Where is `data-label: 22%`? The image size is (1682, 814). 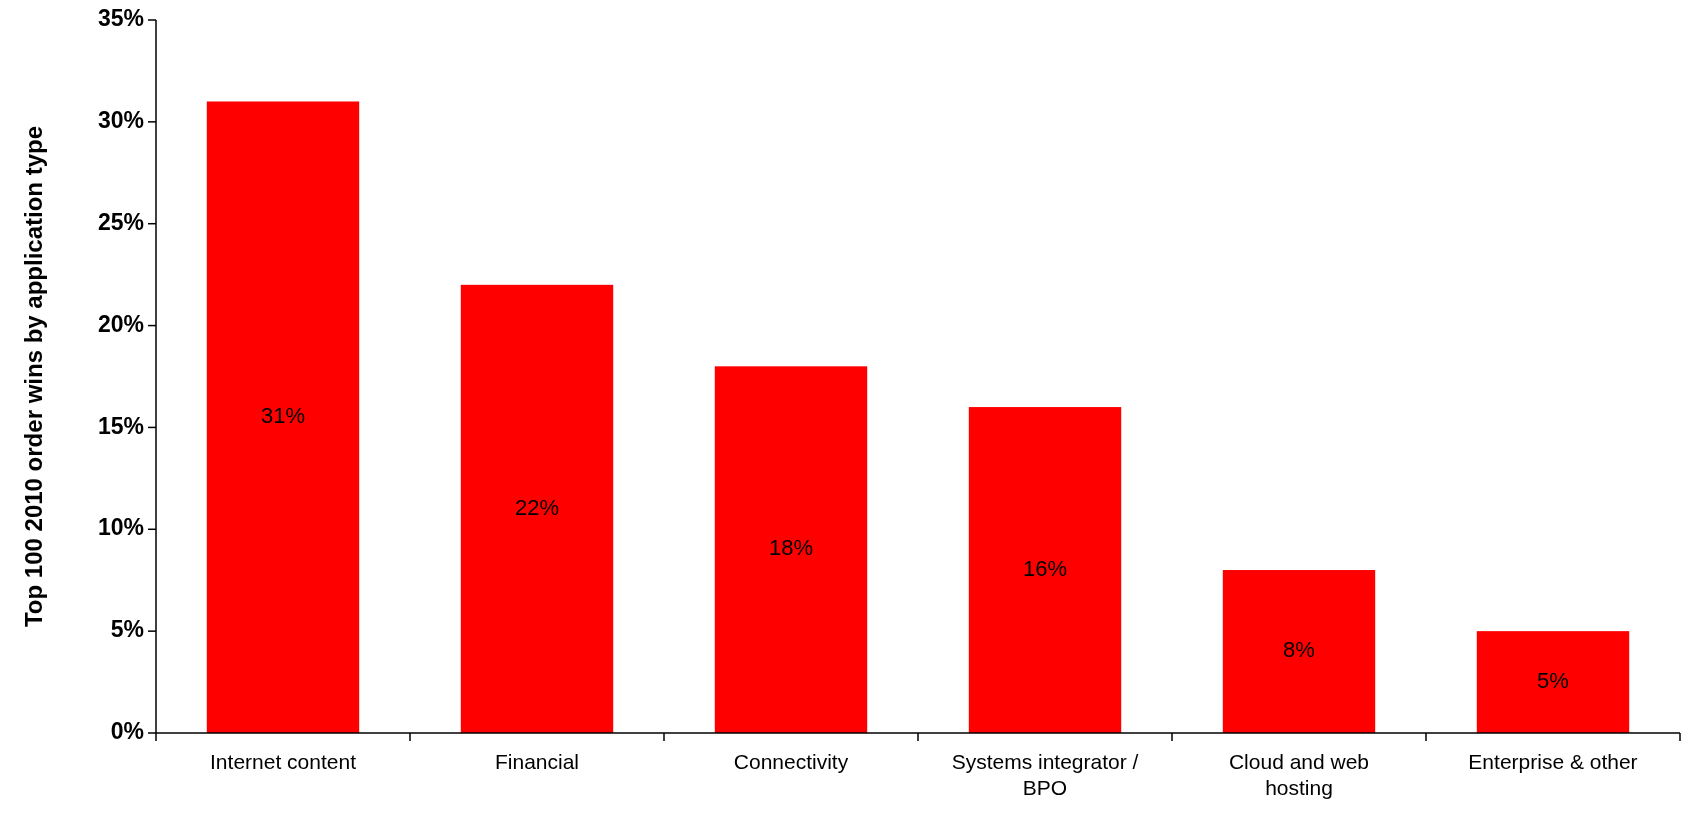 data-label: 22% is located at coordinates (537, 507).